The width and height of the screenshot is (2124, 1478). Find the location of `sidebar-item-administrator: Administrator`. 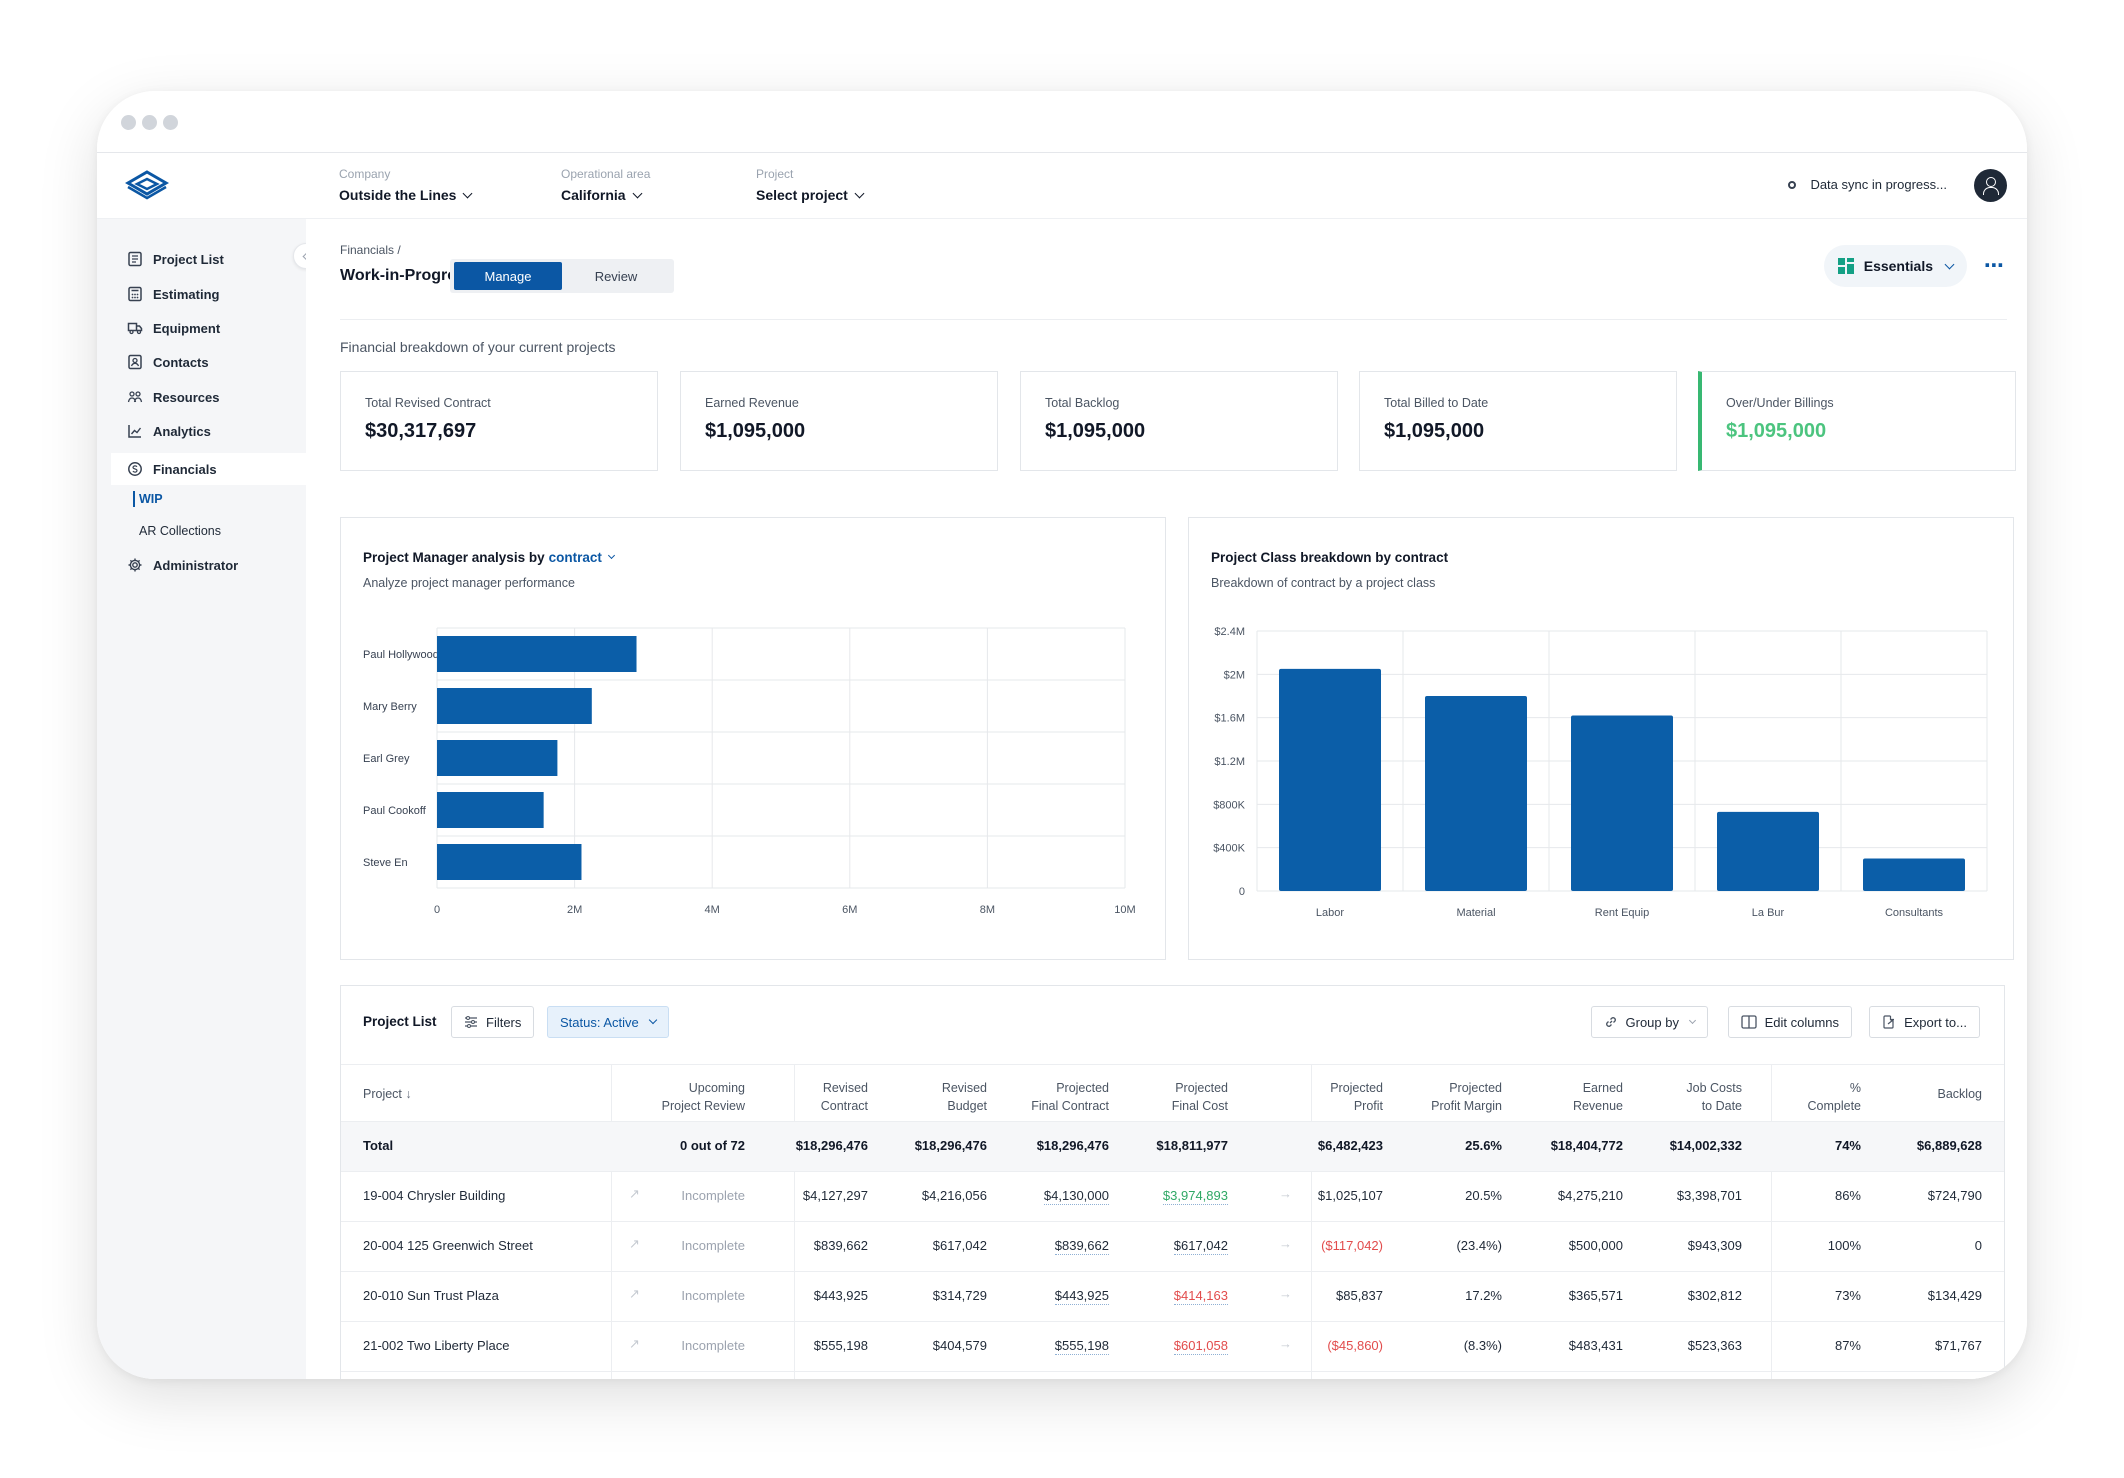

sidebar-item-administrator: Administrator is located at coordinates (182, 565).